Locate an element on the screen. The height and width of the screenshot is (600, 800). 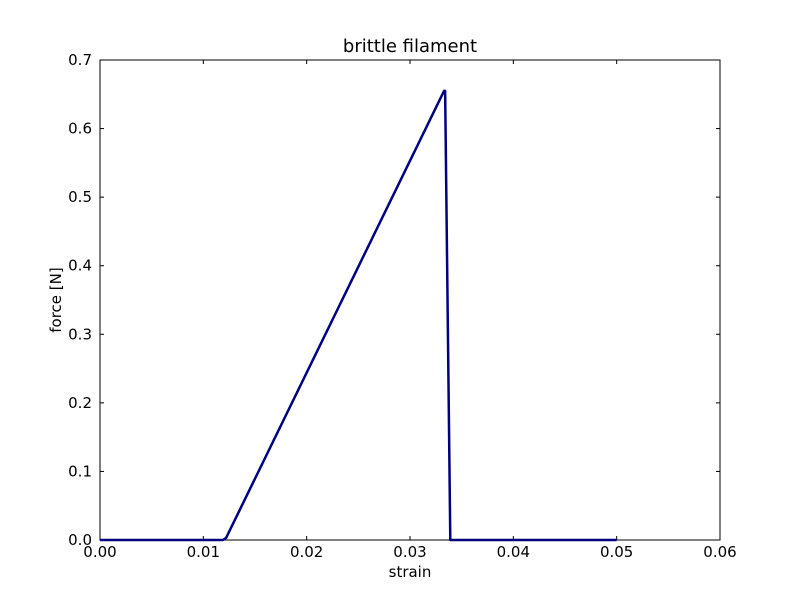
y-axis-label: force [N] is located at coordinates (56, 299).